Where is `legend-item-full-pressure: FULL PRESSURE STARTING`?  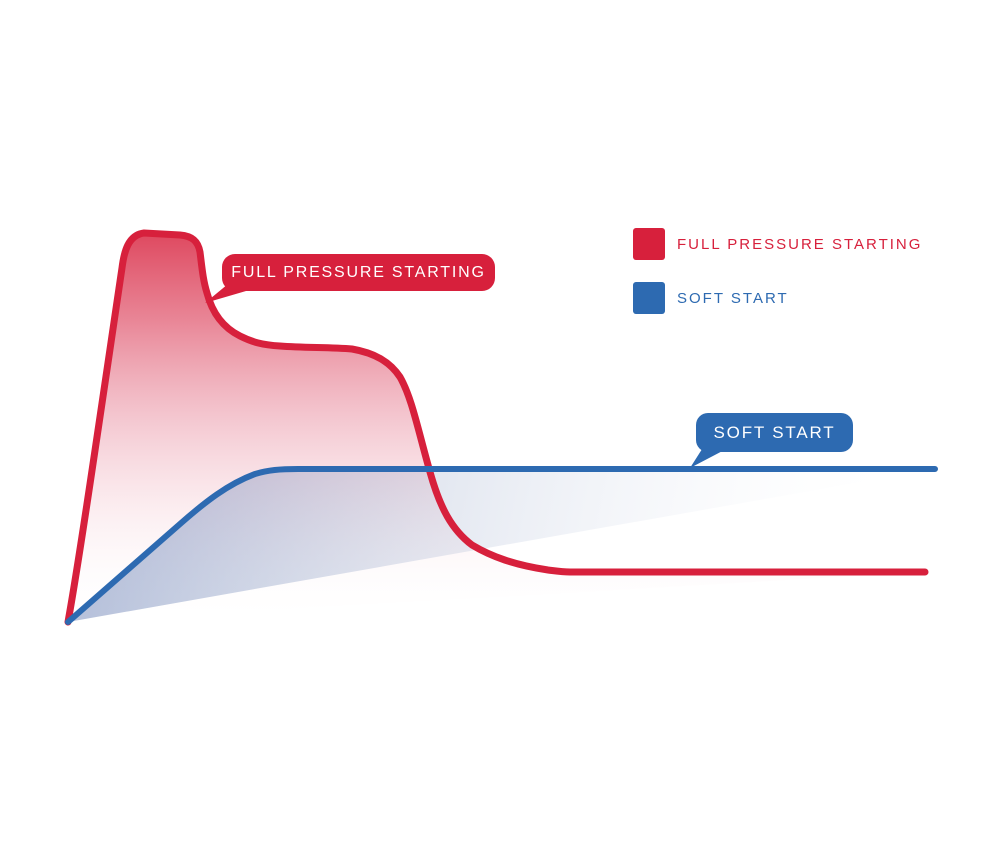 legend-item-full-pressure: FULL PRESSURE STARTING is located at coordinates (777, 244).